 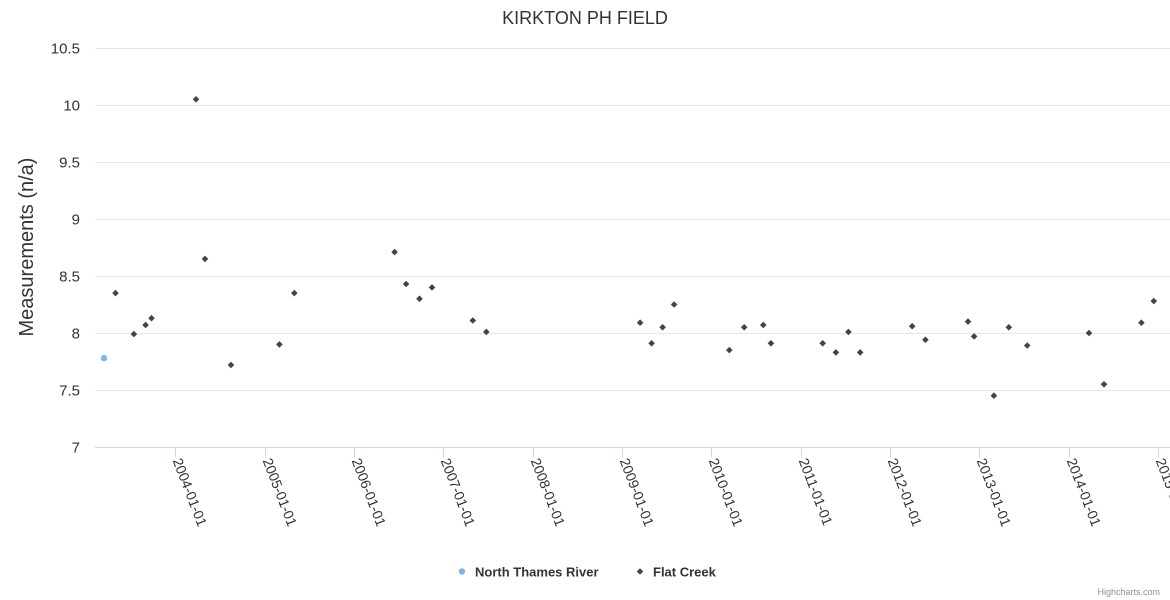 I want to click on legend-item: Flat Creek, so click(x=676, y=572).